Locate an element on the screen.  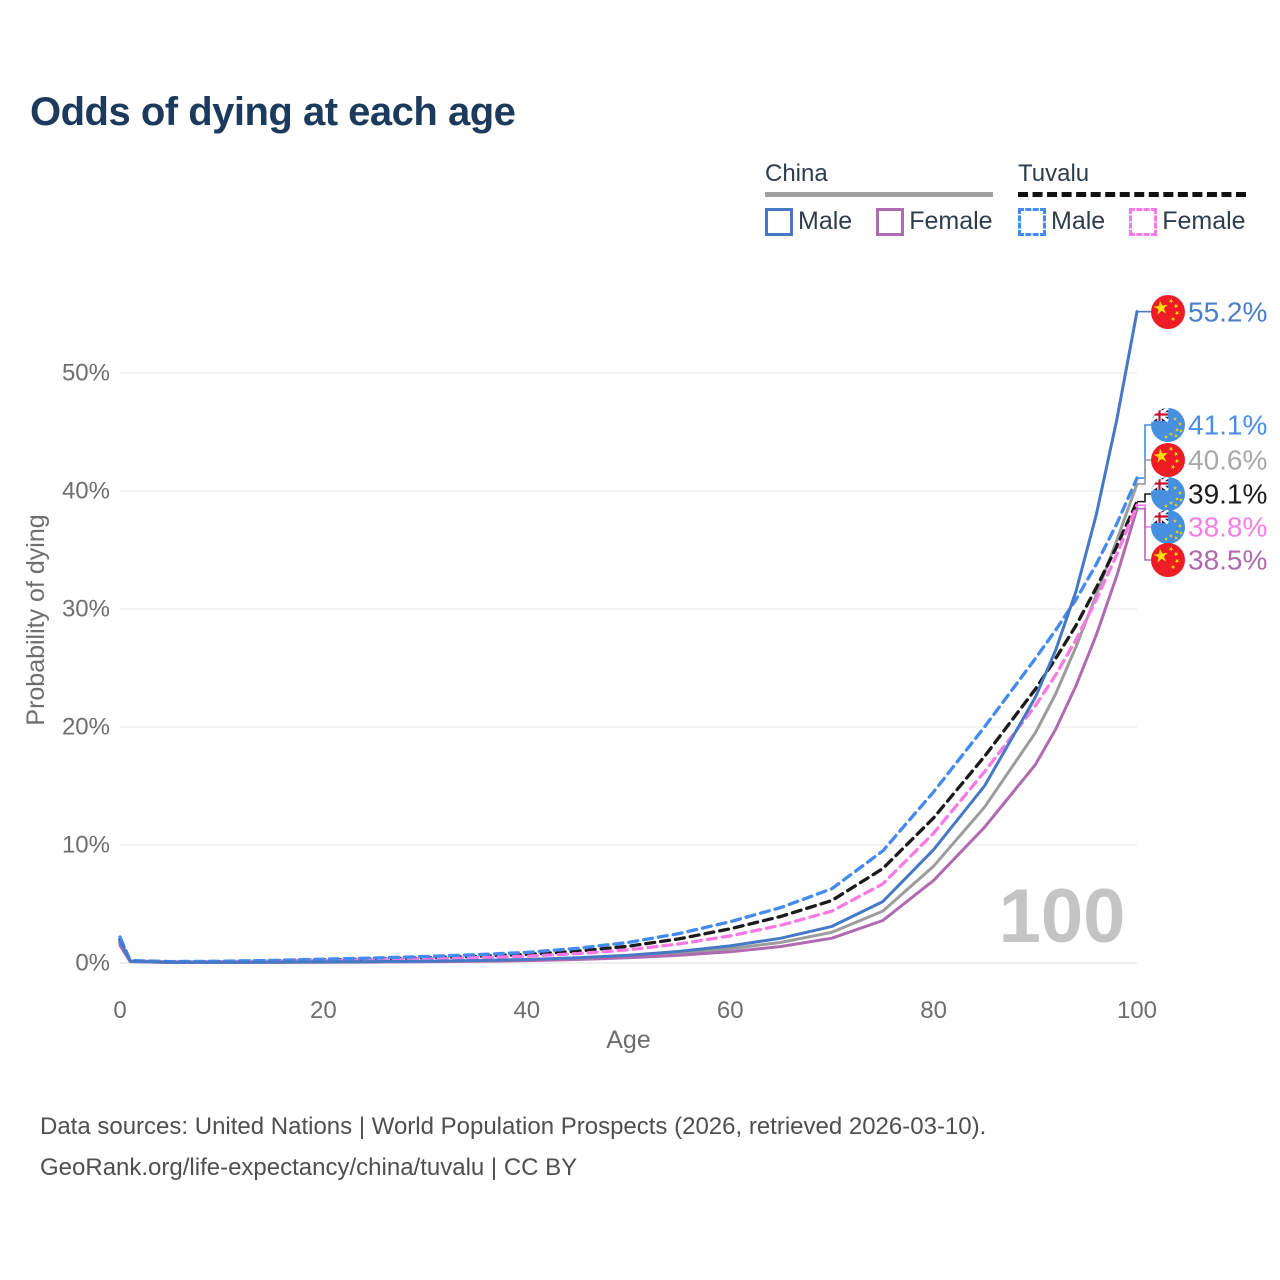
x-tick-label: 20 is located at coordinates (323, 1010).